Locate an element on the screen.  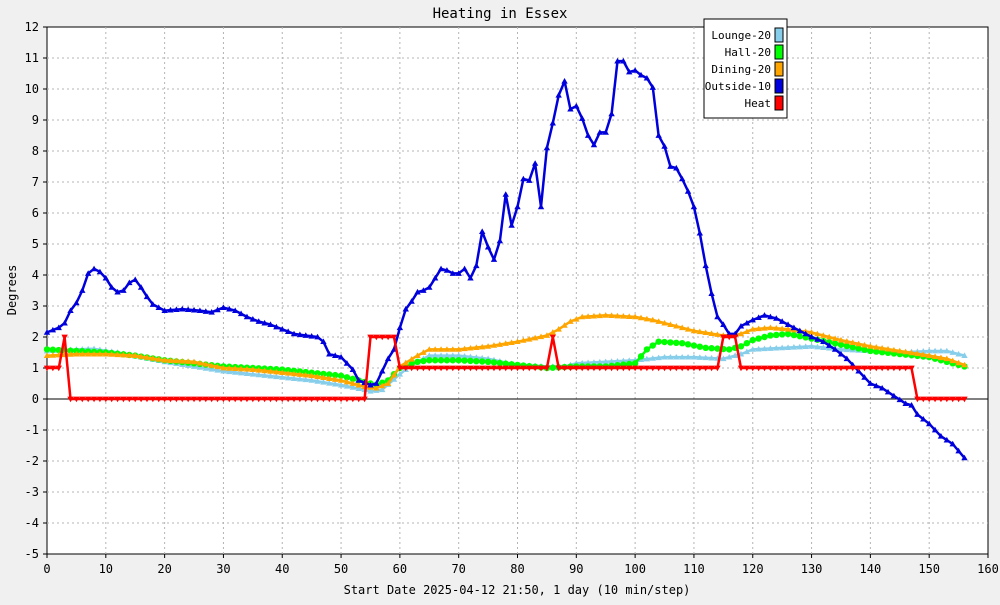
x-tick-label: 0 is located at coordinates (46, 569).